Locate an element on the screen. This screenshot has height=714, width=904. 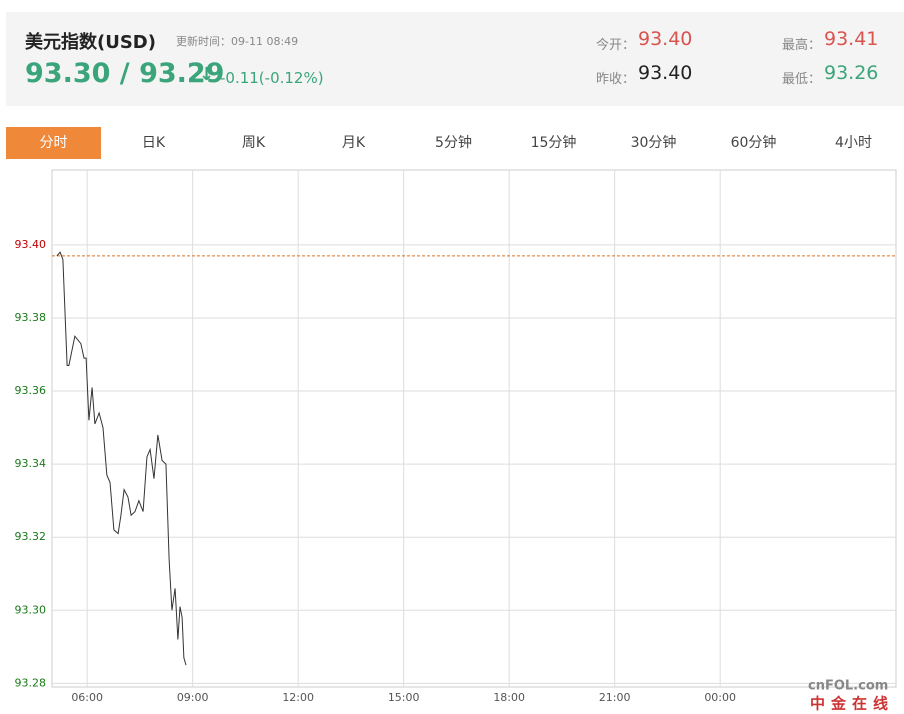
tab: 周K is located at coordinates (253, 143).